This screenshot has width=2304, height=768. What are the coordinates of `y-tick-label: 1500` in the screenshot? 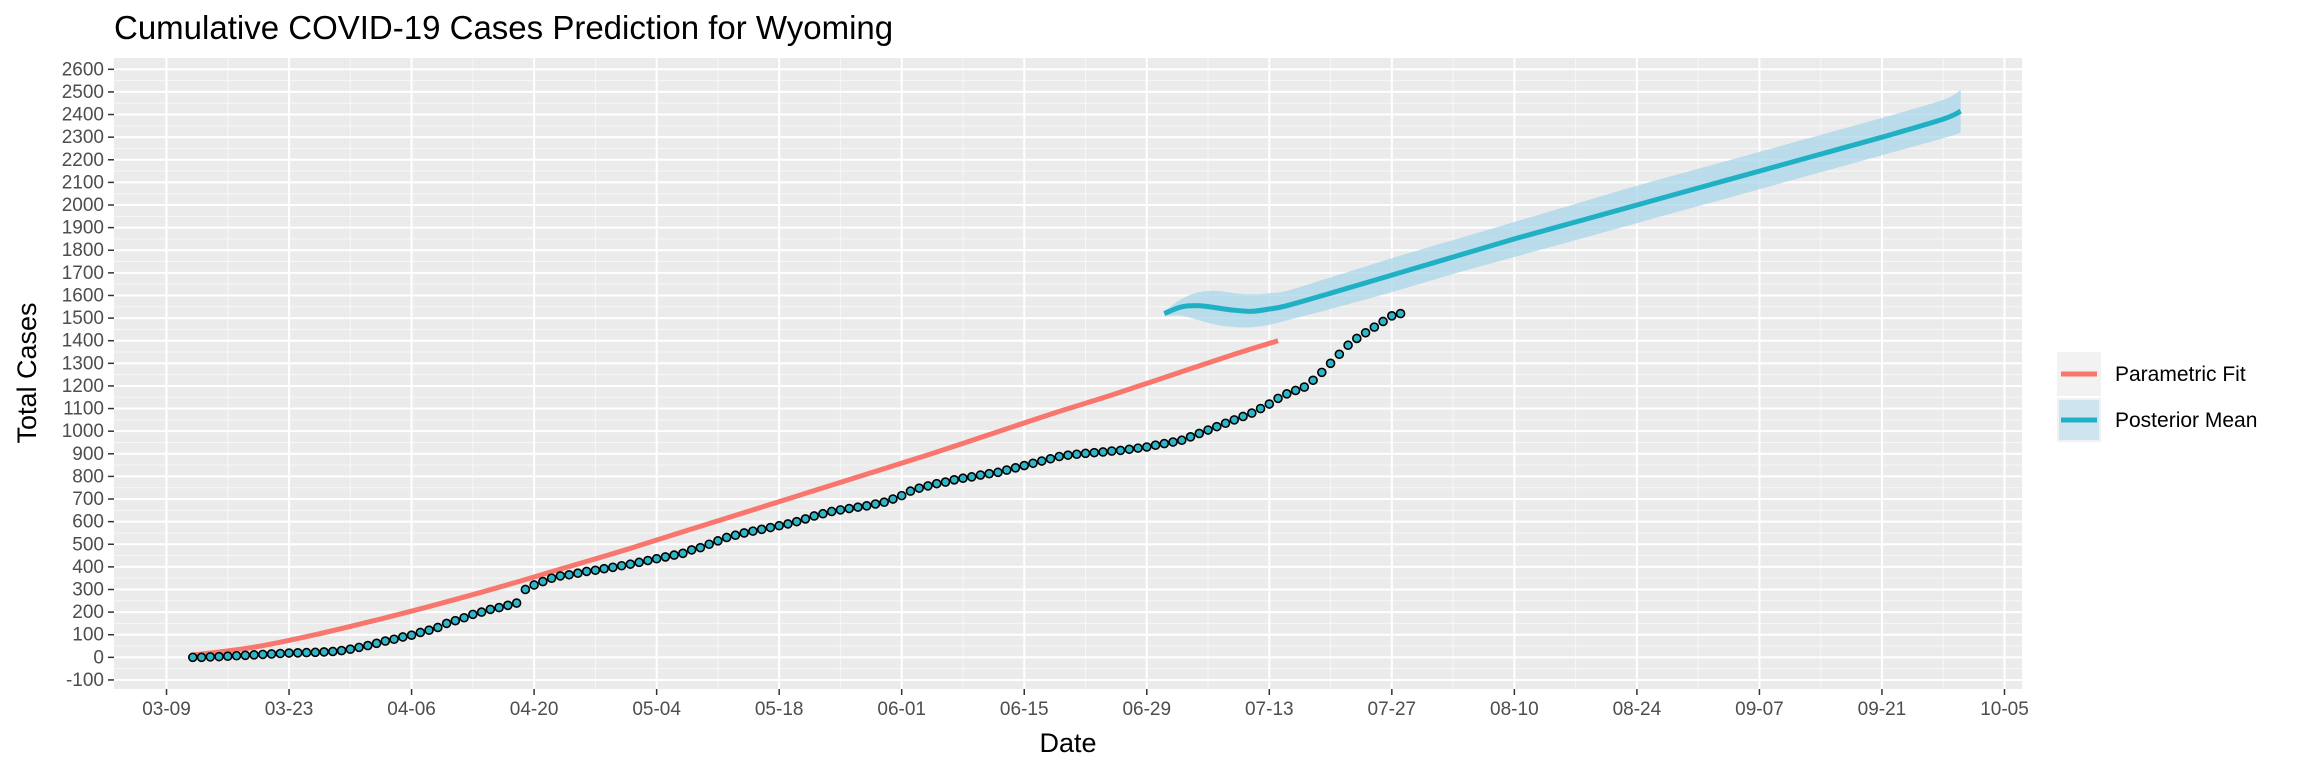 It's located at (83, 318).